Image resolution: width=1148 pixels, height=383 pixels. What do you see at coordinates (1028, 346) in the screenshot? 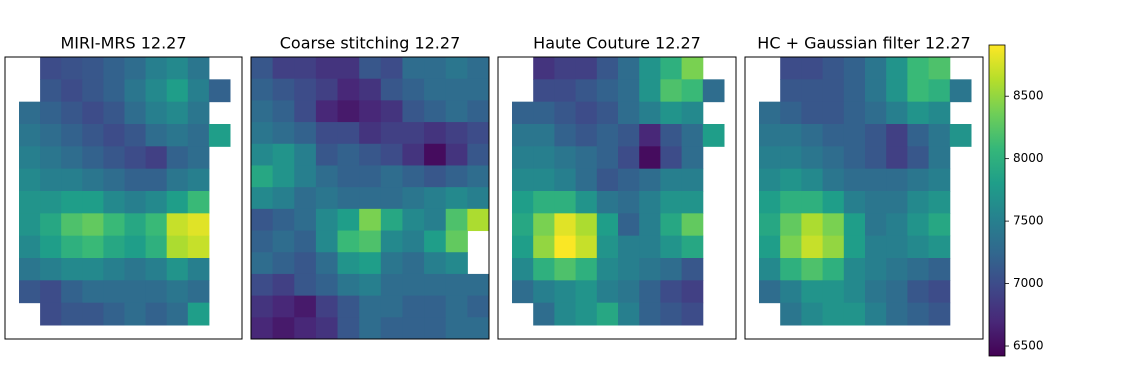
I see `colorbar-tick-label: 6500` at bounding box center [1028, 346].